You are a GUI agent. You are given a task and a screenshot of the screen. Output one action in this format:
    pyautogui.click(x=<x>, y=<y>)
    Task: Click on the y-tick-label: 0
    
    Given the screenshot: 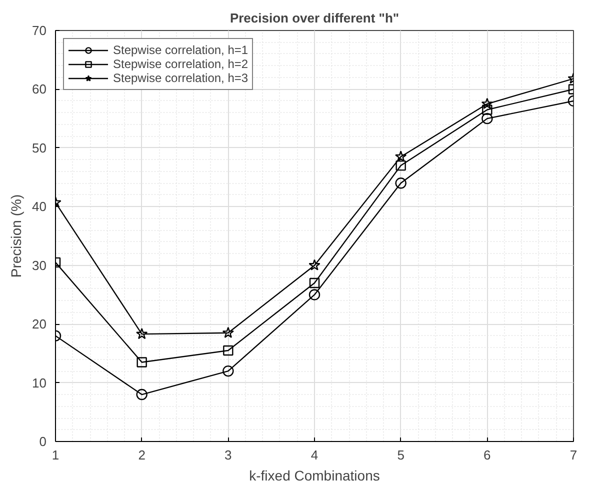 What is the action you would take?
    pyautogui.click(x=43, y=441)
    